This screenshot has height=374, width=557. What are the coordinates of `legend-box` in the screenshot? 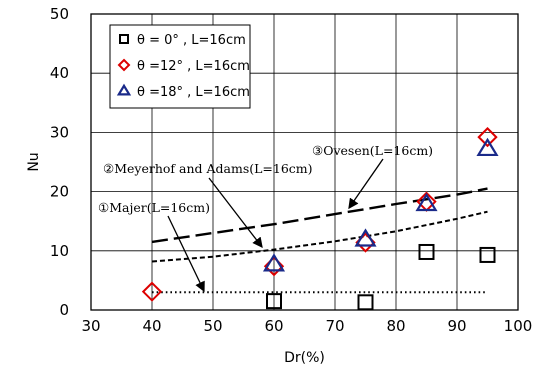 It's located at (180, 66).